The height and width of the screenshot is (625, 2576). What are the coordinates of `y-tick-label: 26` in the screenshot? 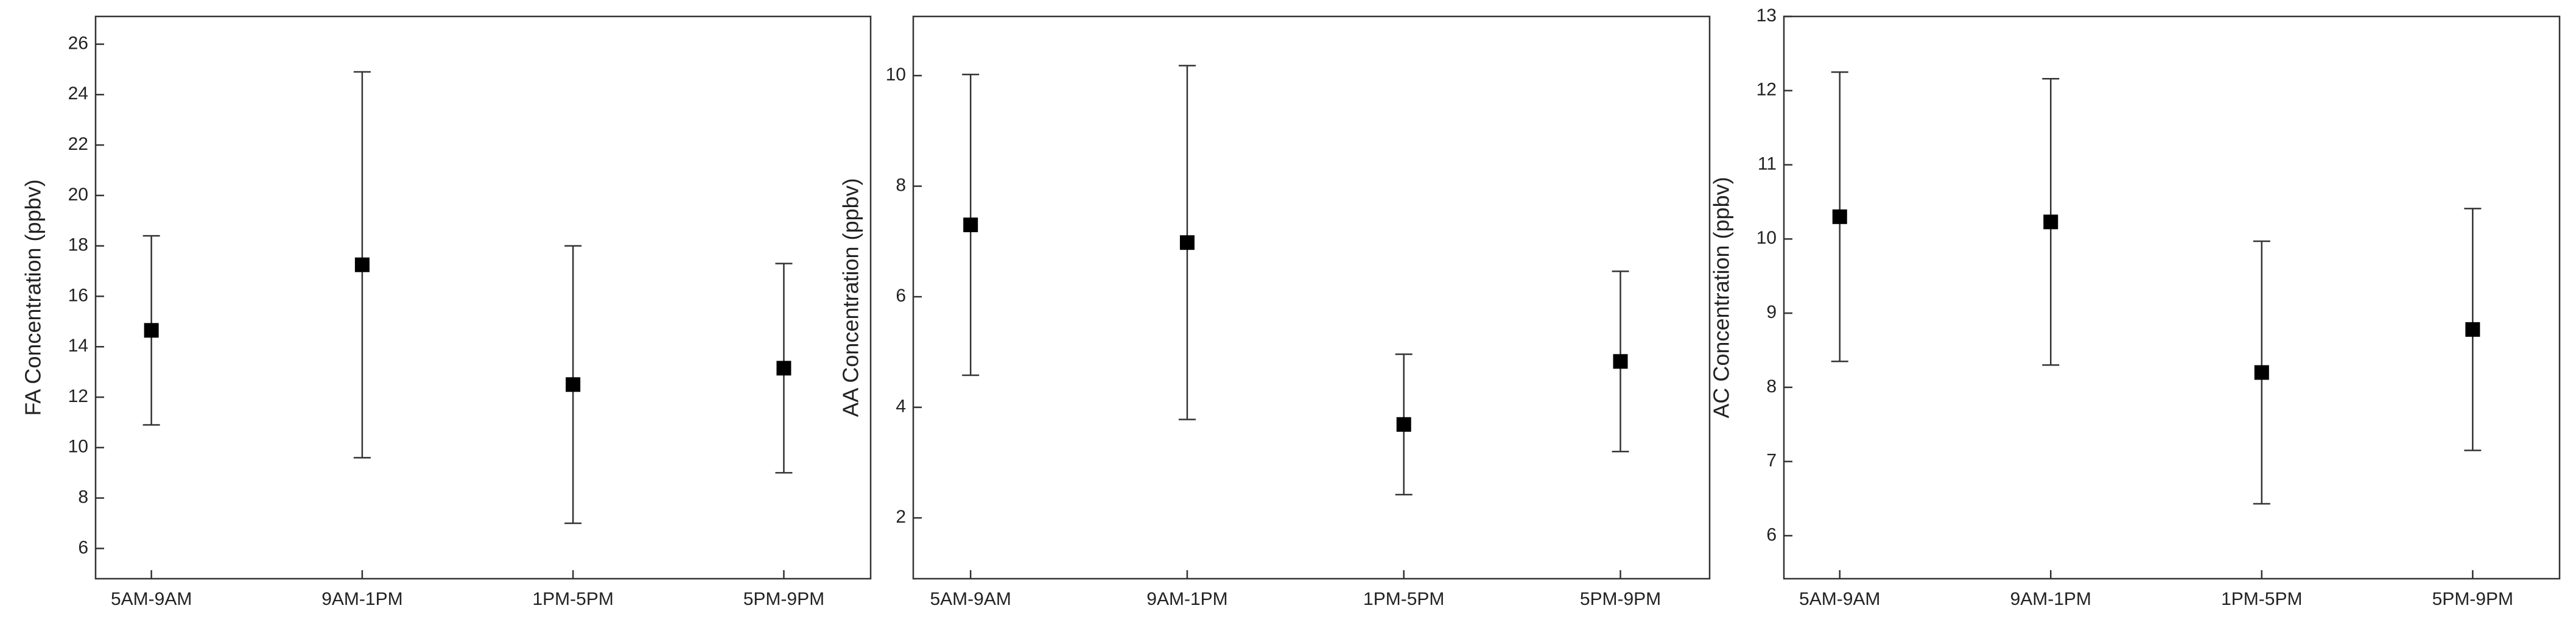 It's located at (78, 43).